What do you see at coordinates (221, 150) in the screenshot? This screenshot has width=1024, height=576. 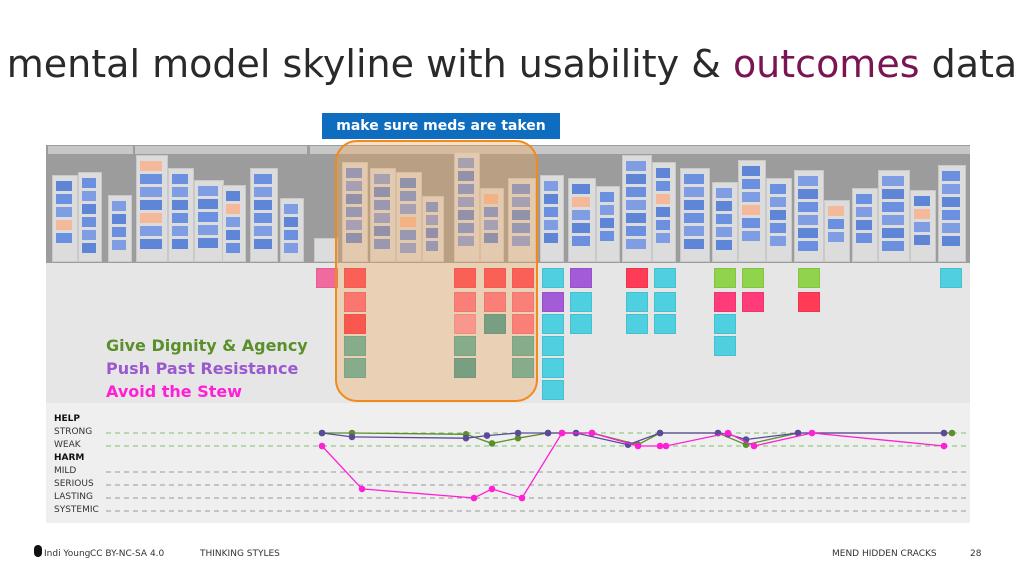 I see `skyline-segment-header` at bounding box center [221, 150].